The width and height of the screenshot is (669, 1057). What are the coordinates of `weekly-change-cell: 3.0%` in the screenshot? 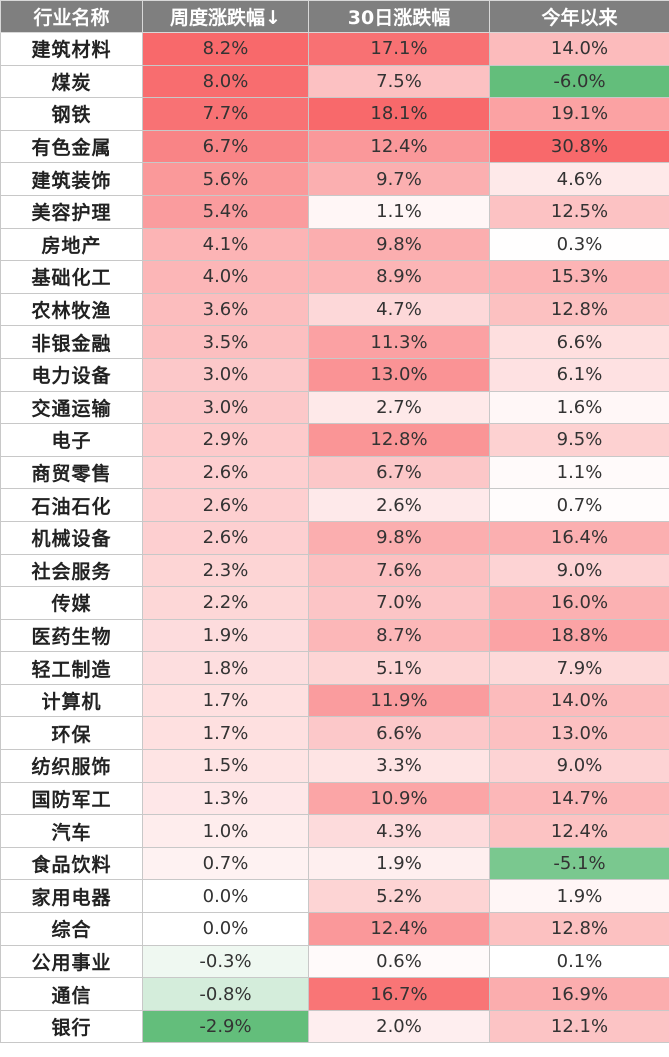 It's located at (225, 374).